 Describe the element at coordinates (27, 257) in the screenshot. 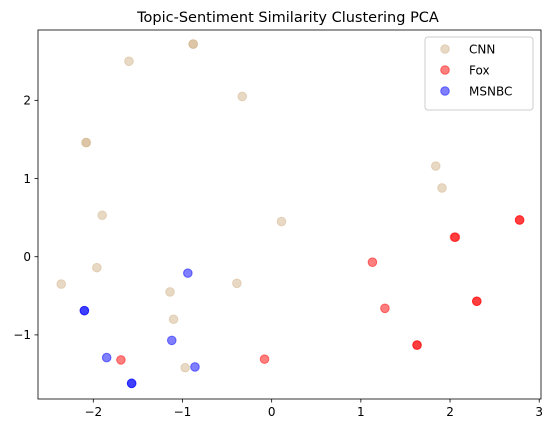

I see `y-tick-label: 0` at that location.